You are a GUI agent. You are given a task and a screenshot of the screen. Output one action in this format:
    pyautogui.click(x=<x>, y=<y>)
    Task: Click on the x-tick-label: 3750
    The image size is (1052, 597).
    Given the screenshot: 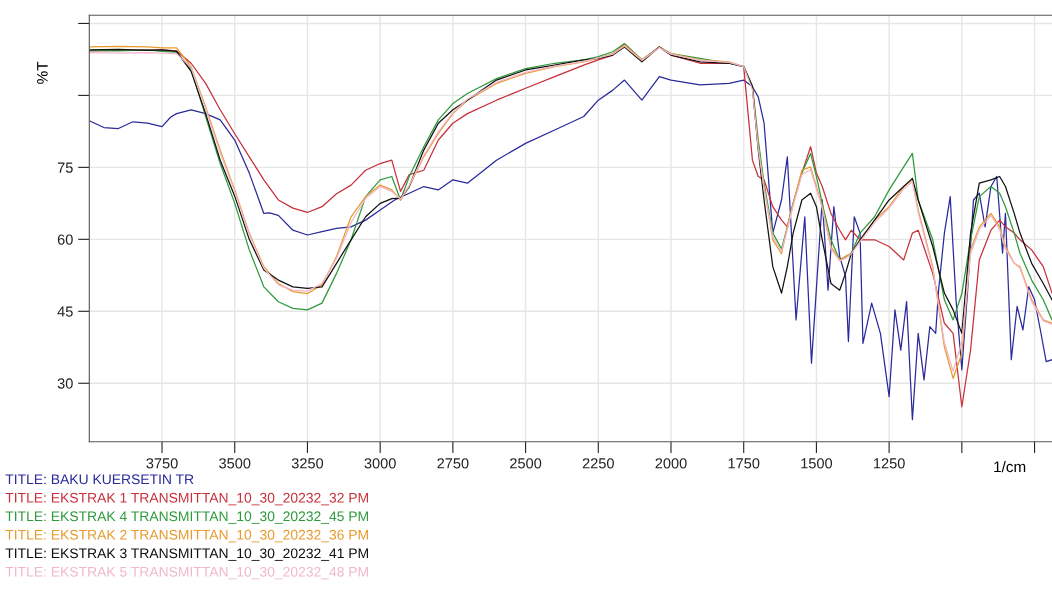 What is the action you would take?
    pyautogui.click(x=162, y=463)
    